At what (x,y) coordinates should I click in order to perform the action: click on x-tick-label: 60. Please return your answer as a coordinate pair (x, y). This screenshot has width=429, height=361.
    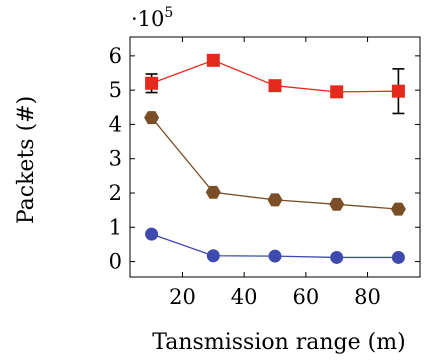
    Looking at the image, I should click on (305, 297).